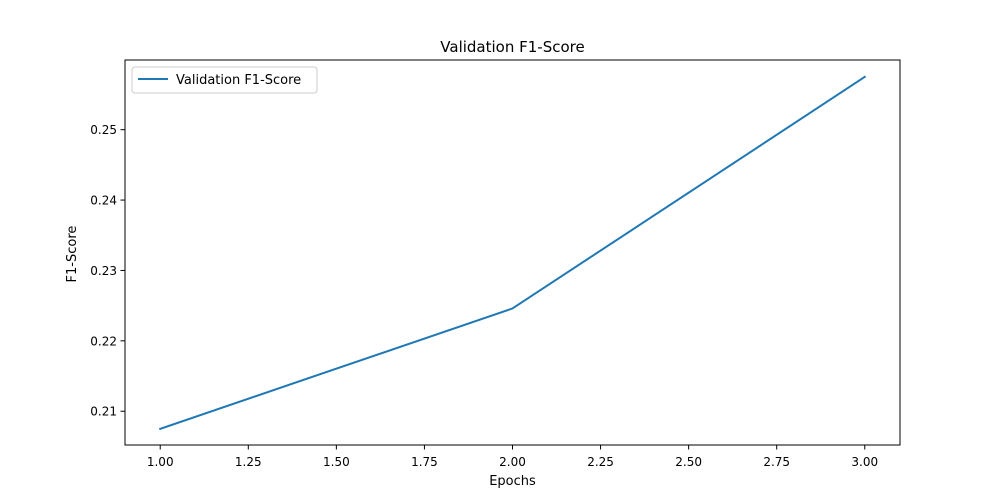  What do you see at coordinates (103, 341) in the screenshot?
I see `y-tick-label: 0.22` at bounding box center [103, 341].